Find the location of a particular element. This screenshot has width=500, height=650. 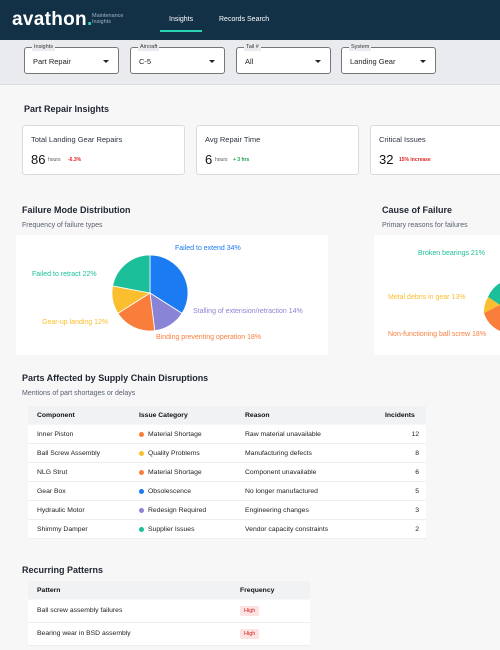

cell-category: Supplier Issues is located at coordinates (171, 529).